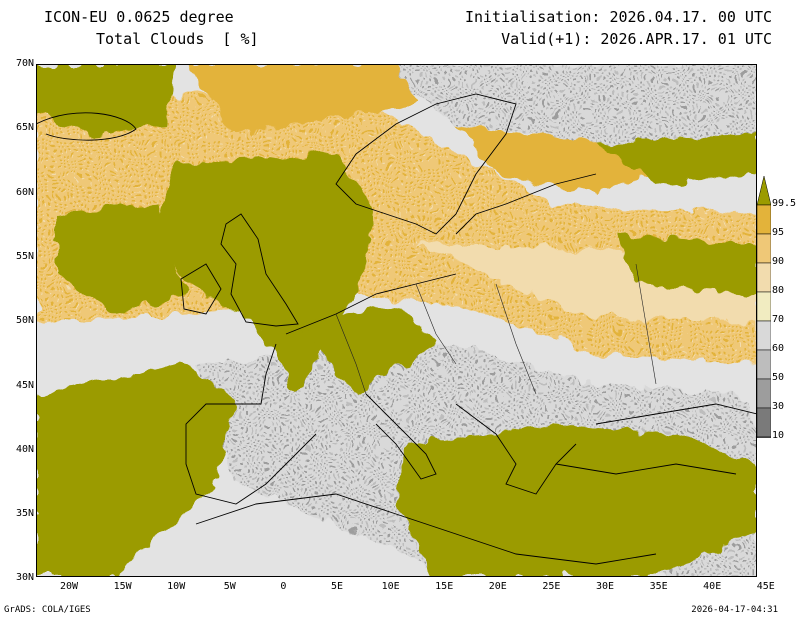  What do you see at coordinates (676, 159) in the screenshot?
I see `overcast-north-russia` at bounding box center [676, 159].